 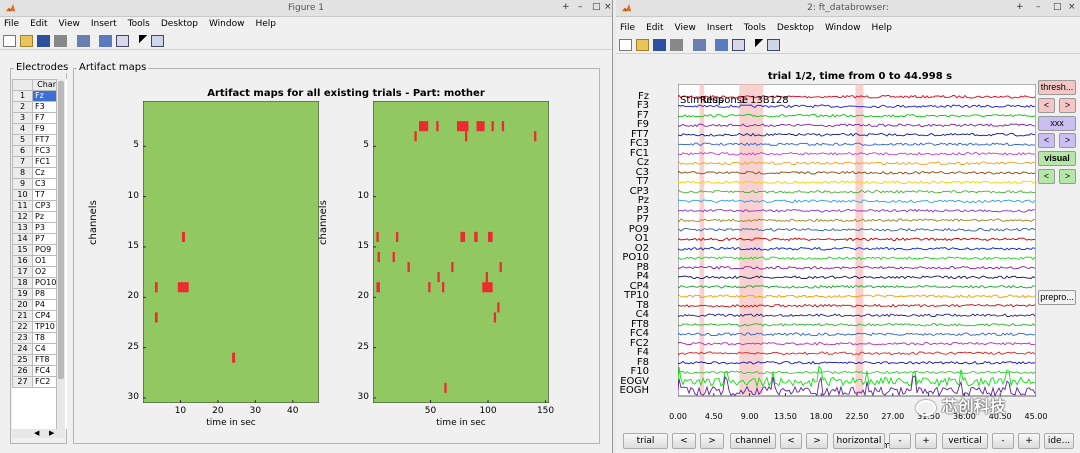 What do you see at coordinates (37, 360) in the screenshot?
I see `table-row: 25 FT8` at bounding box center [37, 360].